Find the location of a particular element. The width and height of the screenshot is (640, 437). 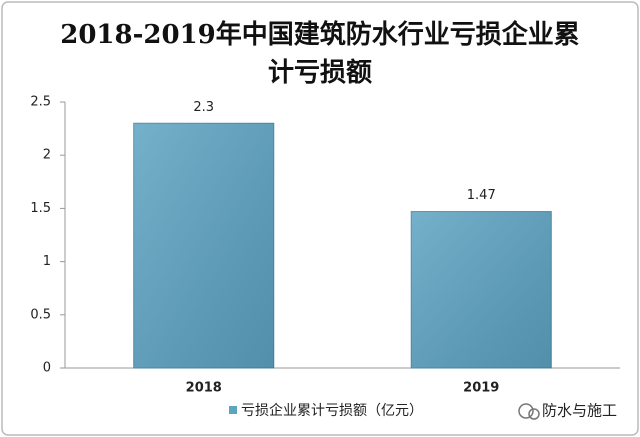

legend-swatch is located at coordinates (233, 410).